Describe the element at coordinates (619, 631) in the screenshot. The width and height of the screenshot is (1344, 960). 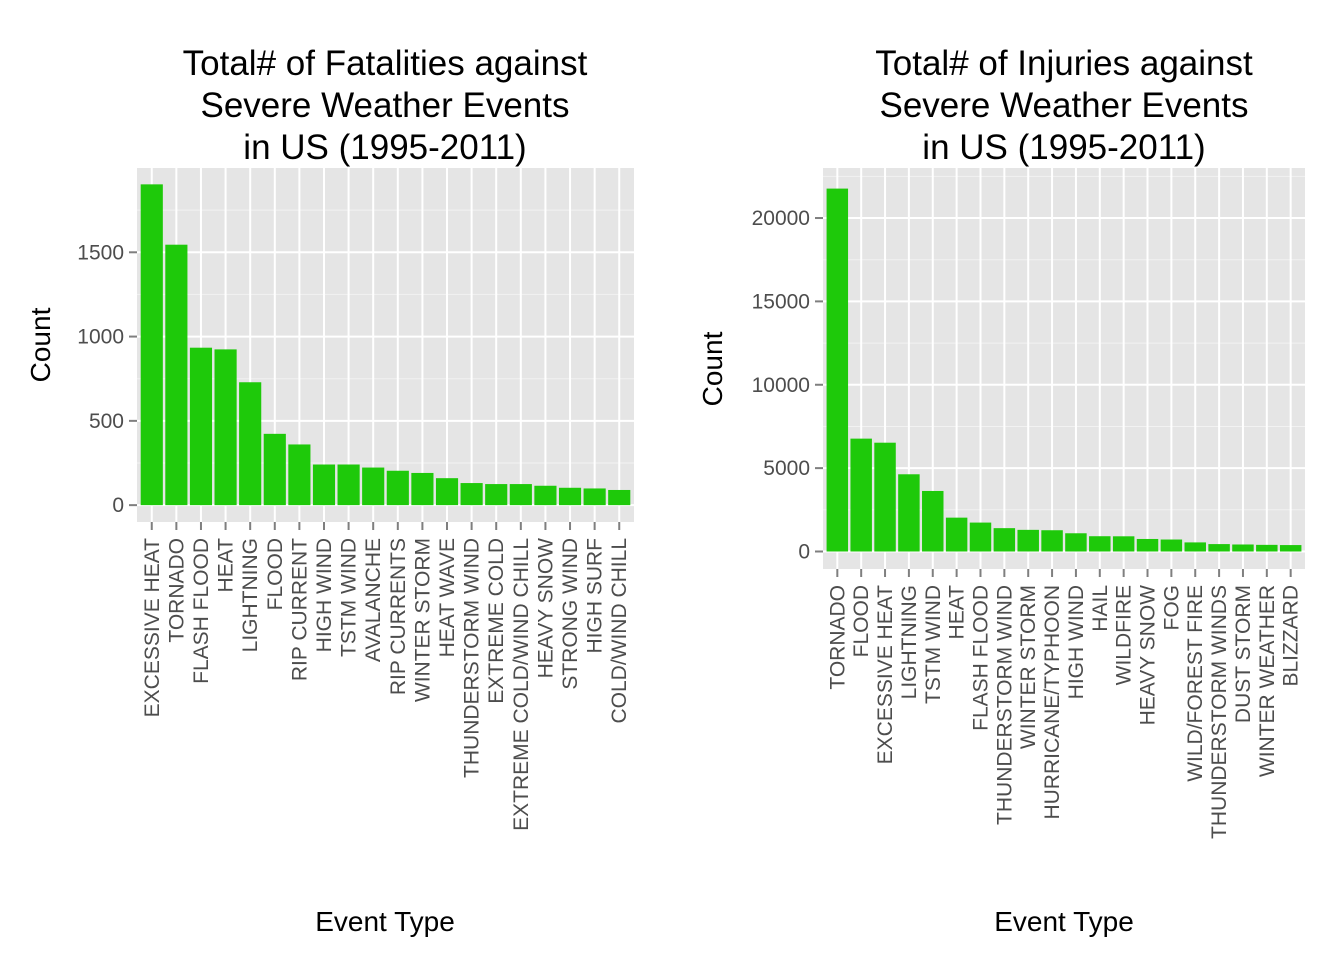
I see `x-category-label: COLD/WIND CHILL` at that location.